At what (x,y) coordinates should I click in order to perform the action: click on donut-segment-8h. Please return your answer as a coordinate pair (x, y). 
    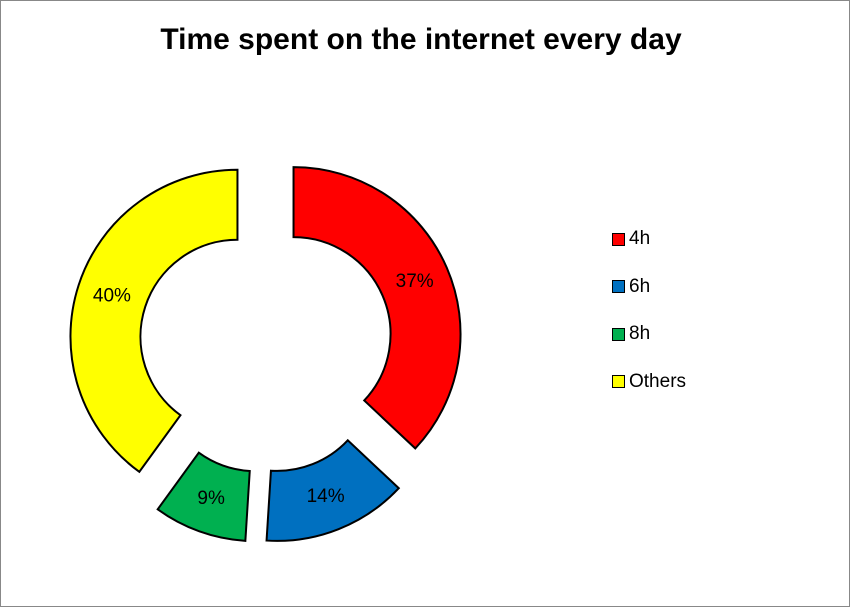
    Looking at the image, I should click on (203, 496).